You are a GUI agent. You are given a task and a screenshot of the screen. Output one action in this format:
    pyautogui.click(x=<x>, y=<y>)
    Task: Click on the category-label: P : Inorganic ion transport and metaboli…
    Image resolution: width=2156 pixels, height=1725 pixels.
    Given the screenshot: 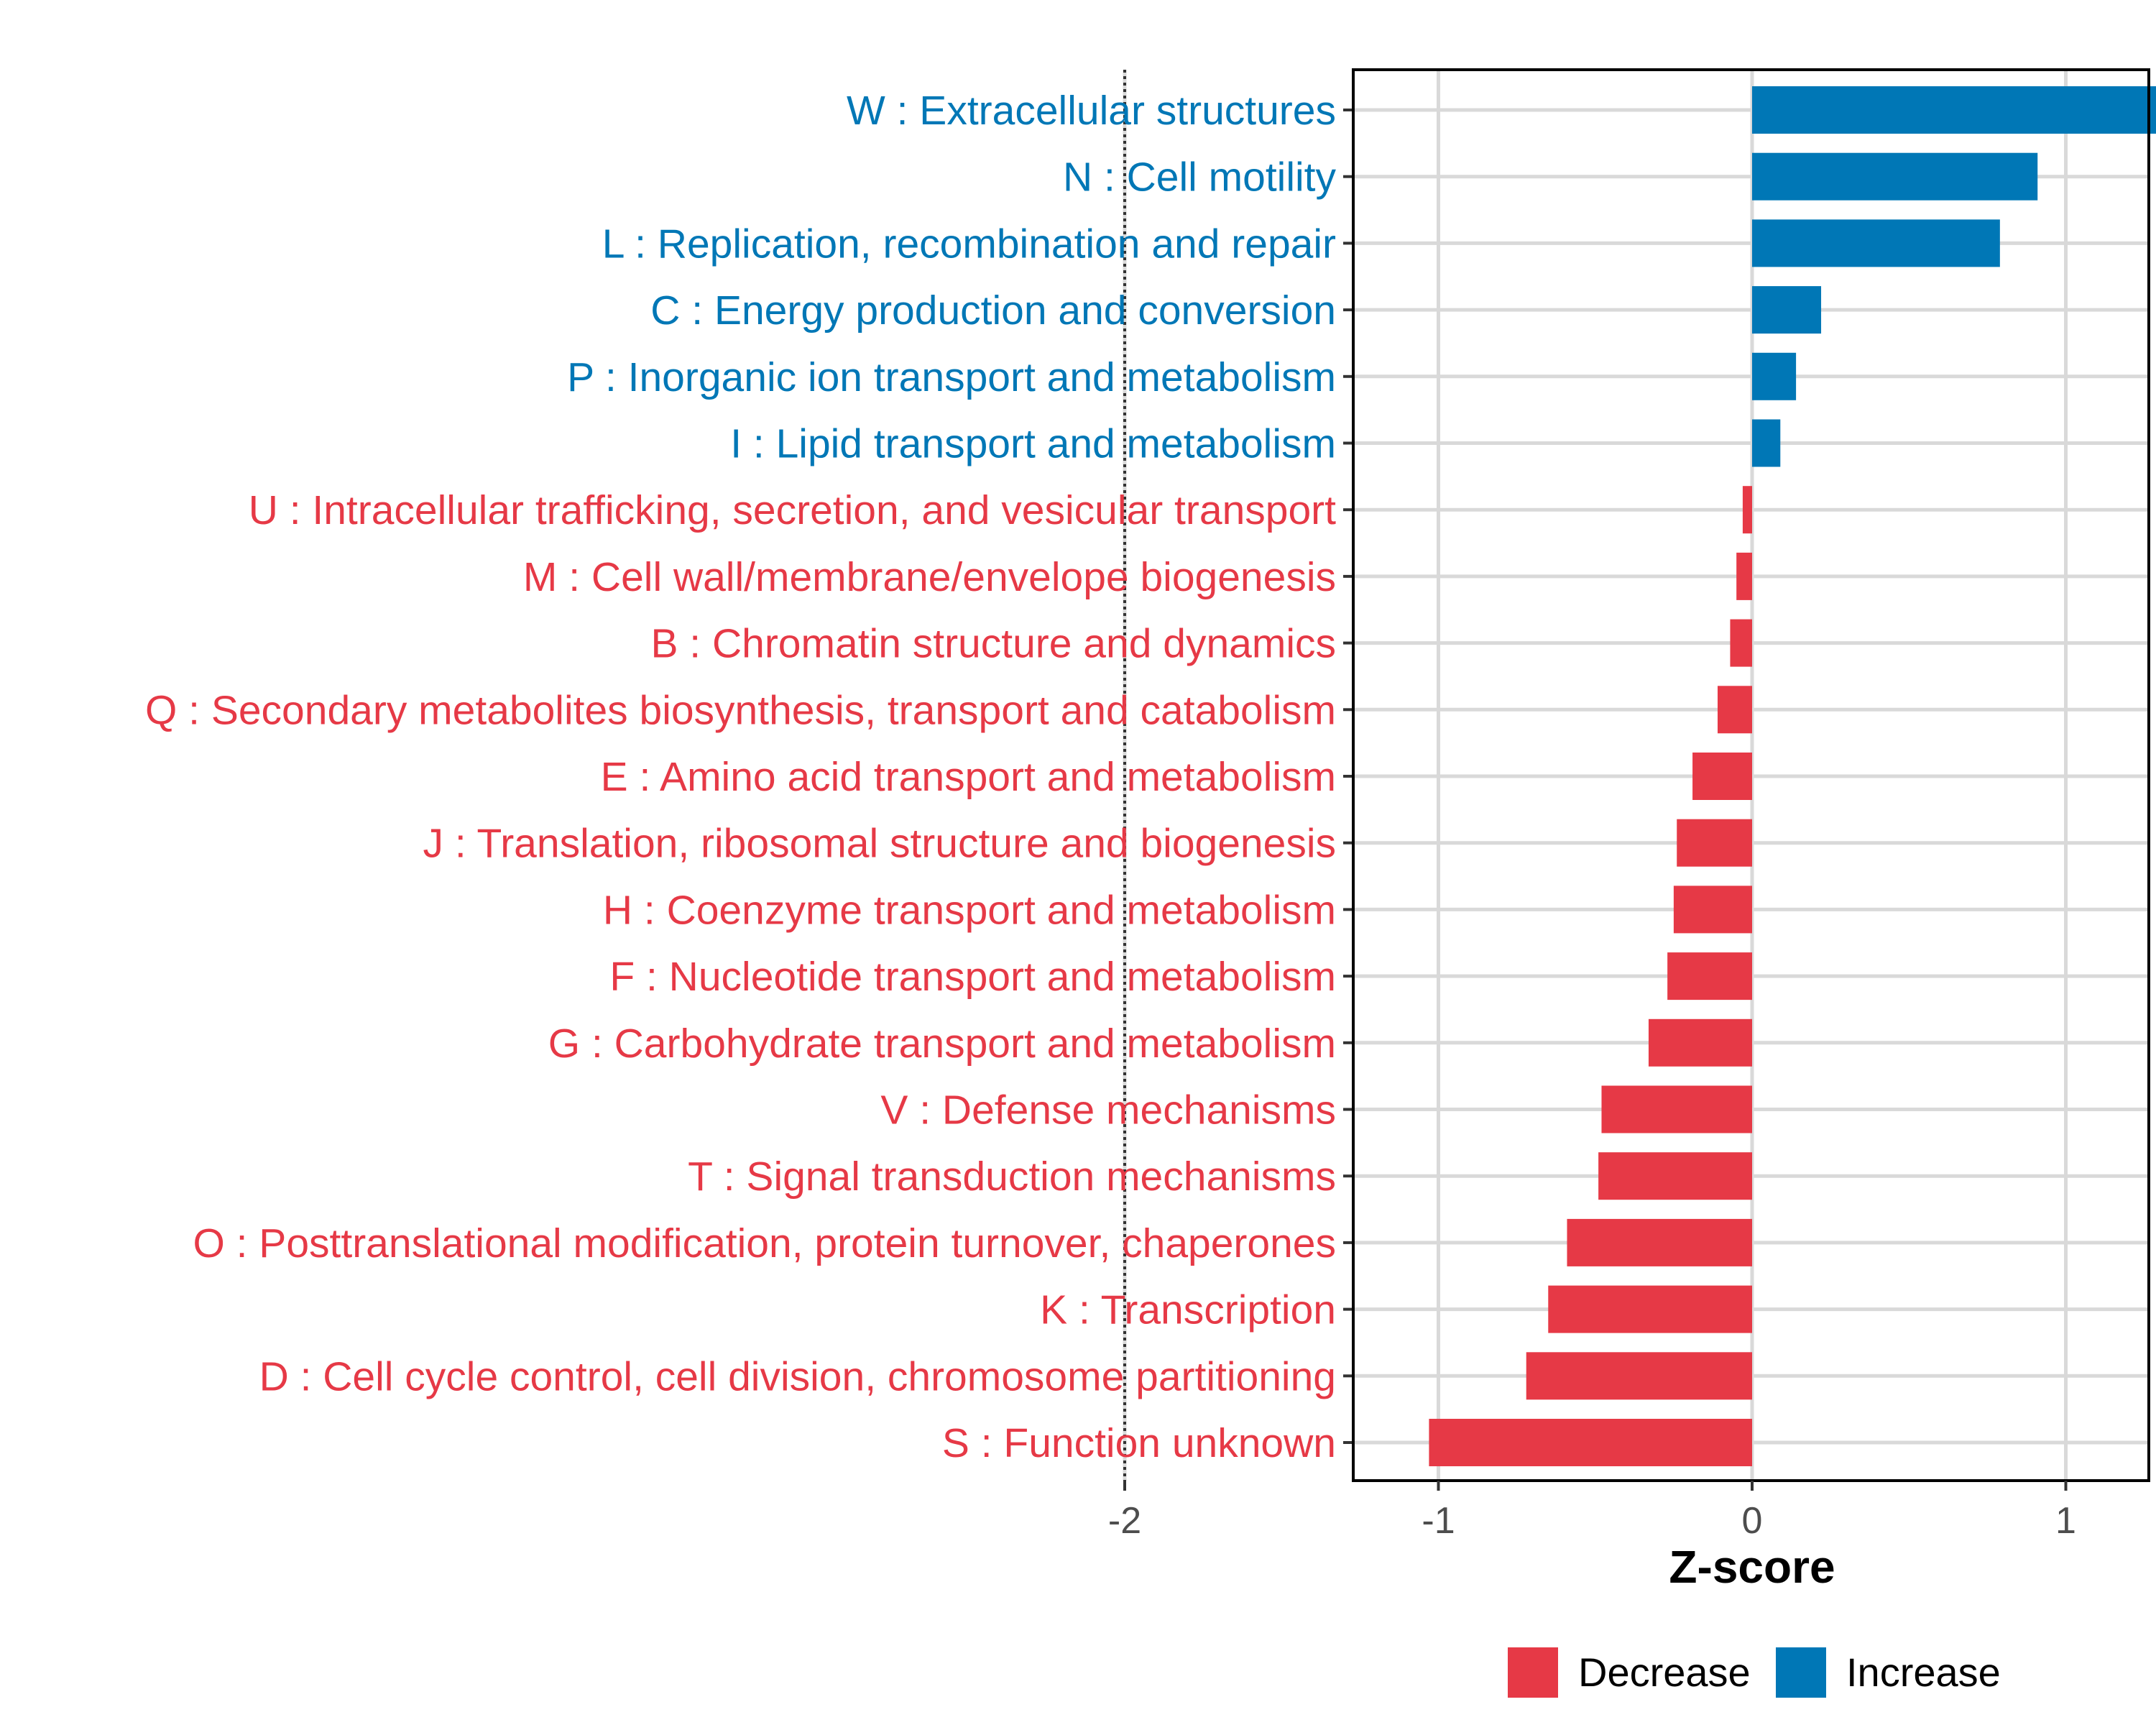 What is the action you would take?
    pyautogui.click(x=951, y=377)
    